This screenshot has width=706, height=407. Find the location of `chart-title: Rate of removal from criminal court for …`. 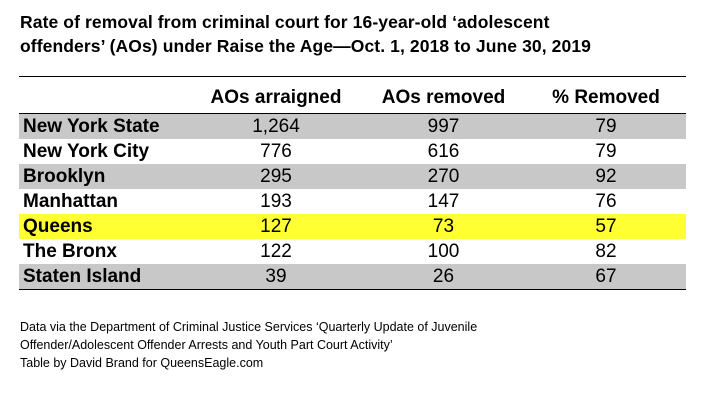

chart-title: Rate of removal from criminal court for … is located at coordinates (360, 34).